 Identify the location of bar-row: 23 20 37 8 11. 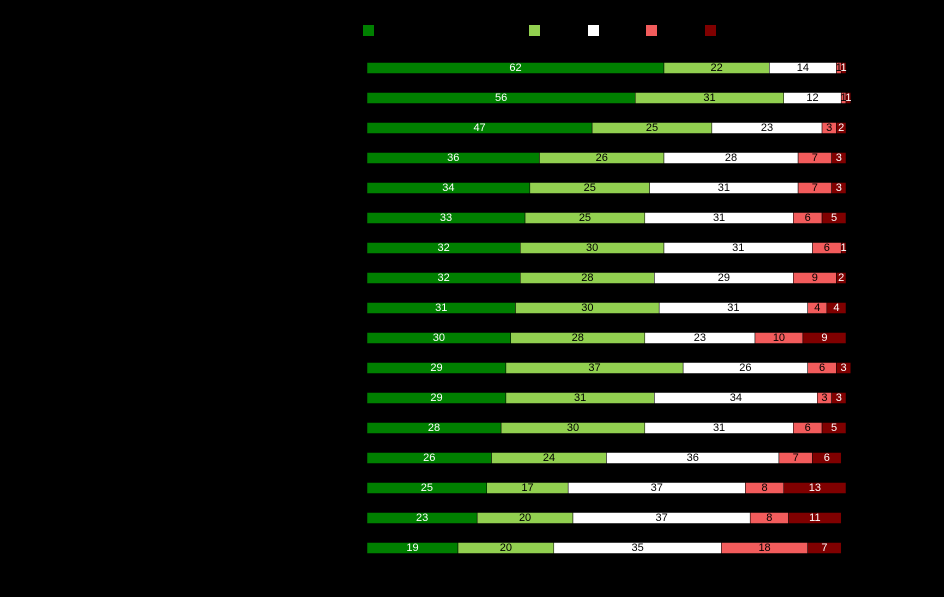
(604, 518).